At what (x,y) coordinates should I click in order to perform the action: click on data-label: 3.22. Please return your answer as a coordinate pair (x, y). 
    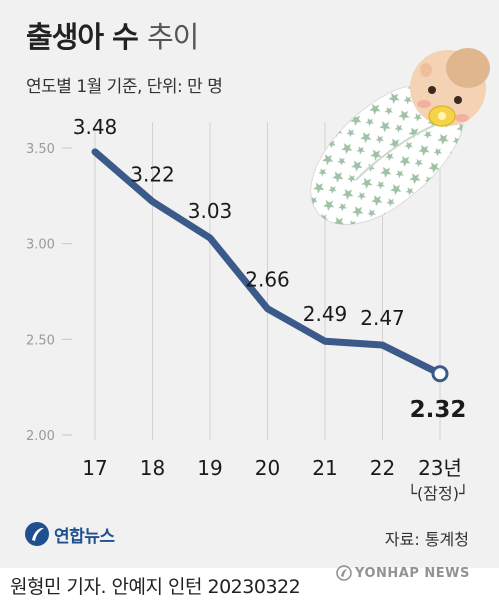
    Looking at the image, I should click on (152, 175).